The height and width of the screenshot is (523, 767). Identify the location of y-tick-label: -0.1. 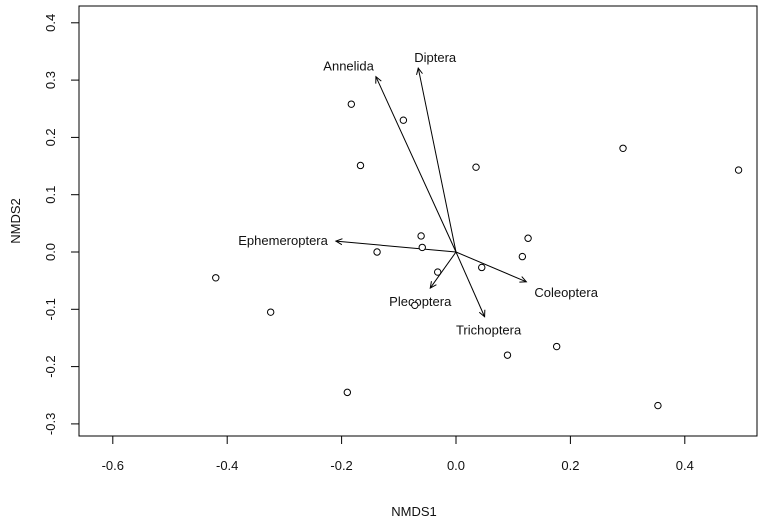
(50, 309).